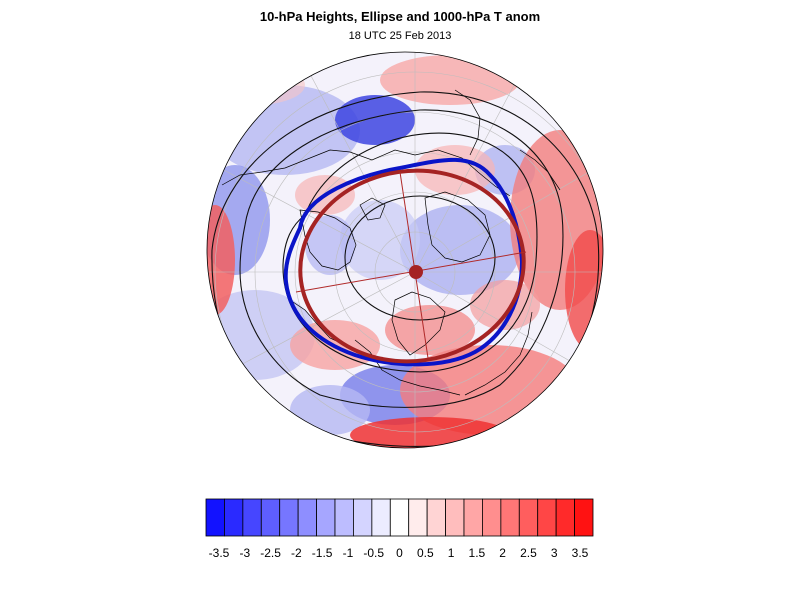 This screenshot has height=600, width=800. What do you see at coordinates (296, 553) in the screenshot?
I see `colorbar-tick-label: -2` at bounding box center [296, 553].